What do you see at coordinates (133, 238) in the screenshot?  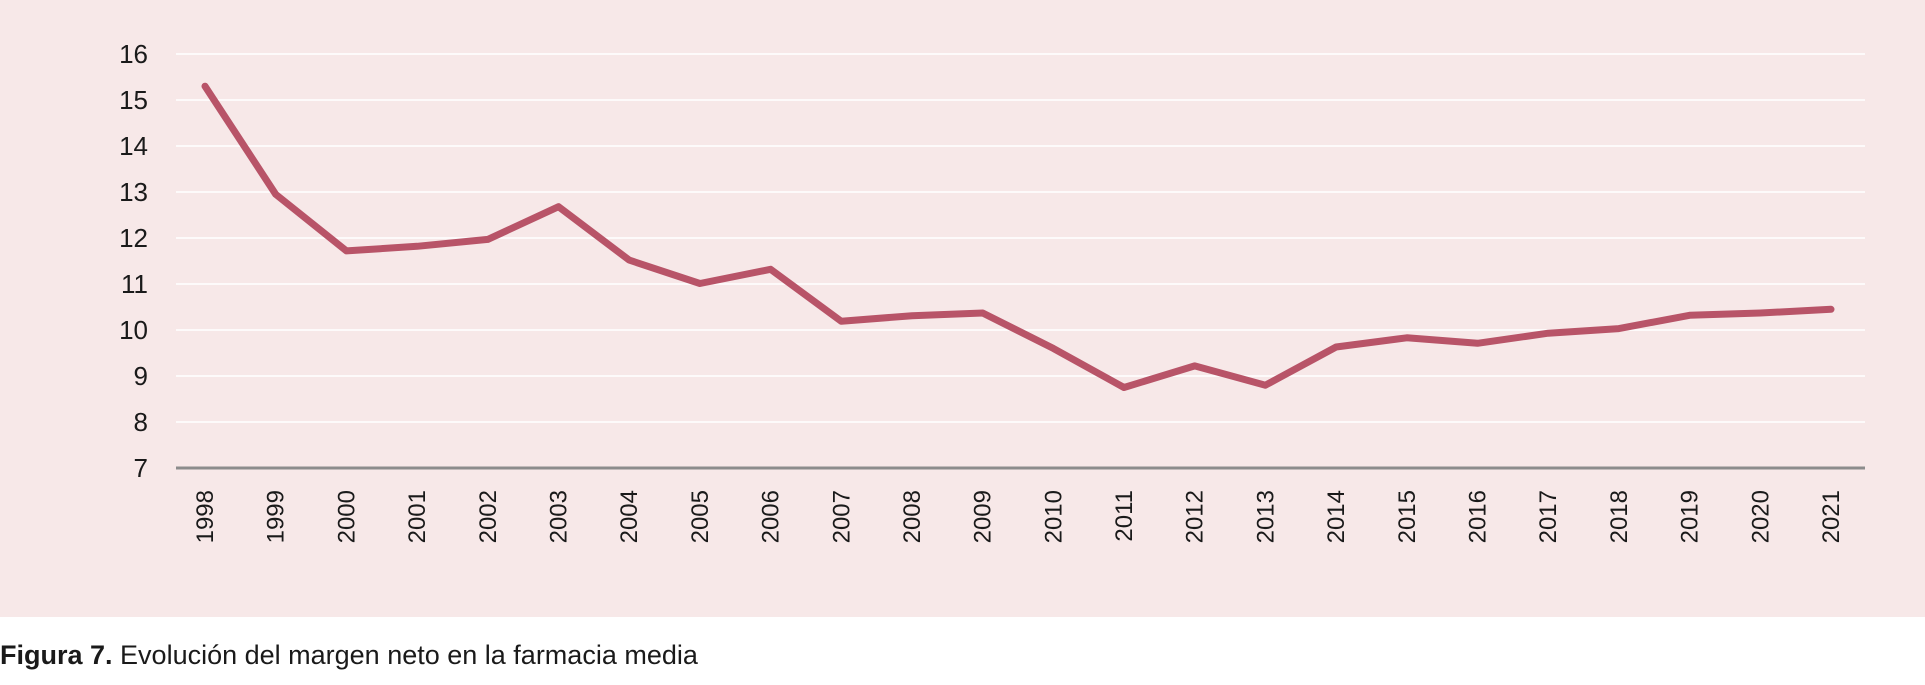 I see `y-tick-label: 12` at bounding box center [133, 238].